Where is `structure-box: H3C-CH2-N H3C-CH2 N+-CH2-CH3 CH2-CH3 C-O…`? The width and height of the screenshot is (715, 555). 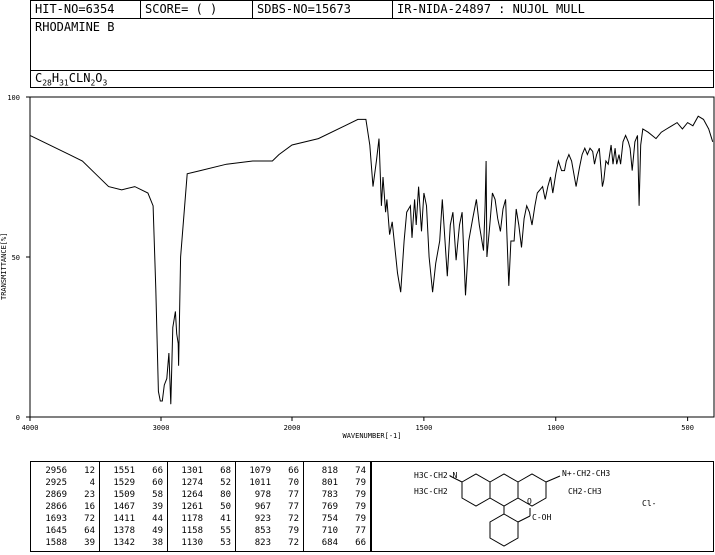
structure-box: H3C-CH2-N H3C-CH2 N+-CH2-CH3 CH2-CH3 C-O… is located at coordinates (542, 506).